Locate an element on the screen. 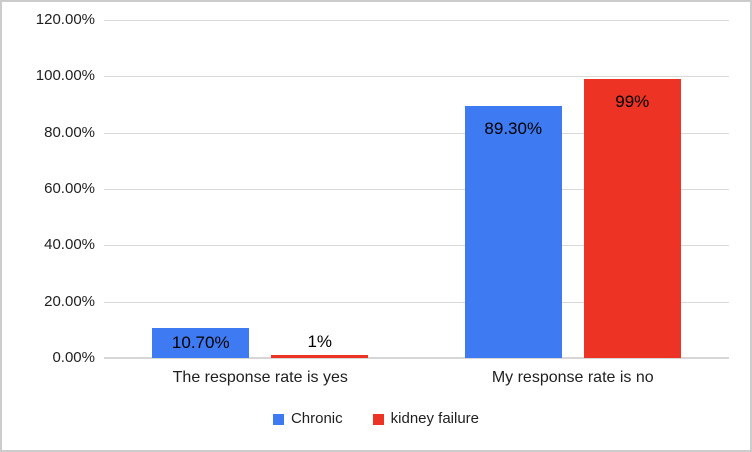 The width and height of the screenshot is (752, 452). y-axis-tick-label: 100.00% is located at coordinates (65, 76).